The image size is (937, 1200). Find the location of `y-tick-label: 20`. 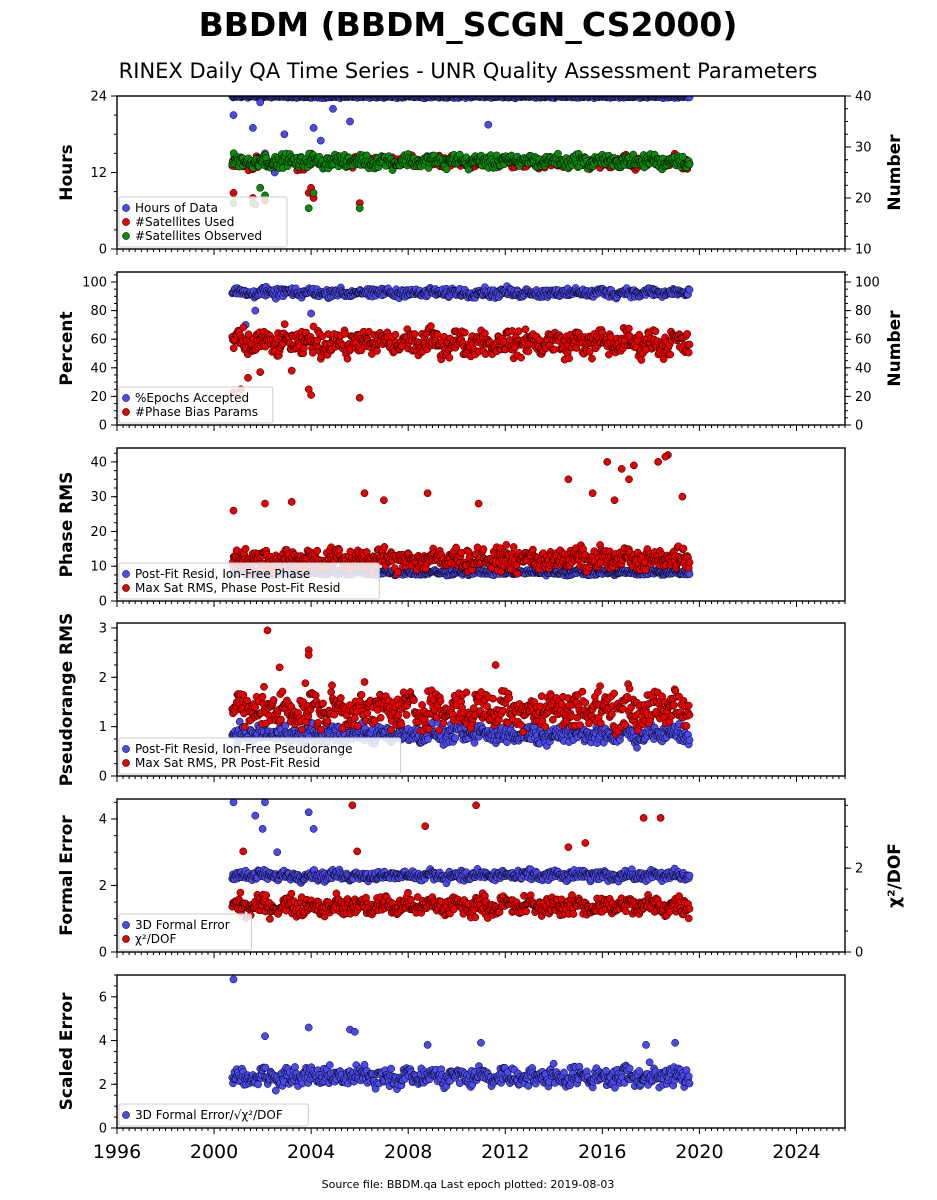

y-tick-label: 20 is located at coordinates (98, 397).